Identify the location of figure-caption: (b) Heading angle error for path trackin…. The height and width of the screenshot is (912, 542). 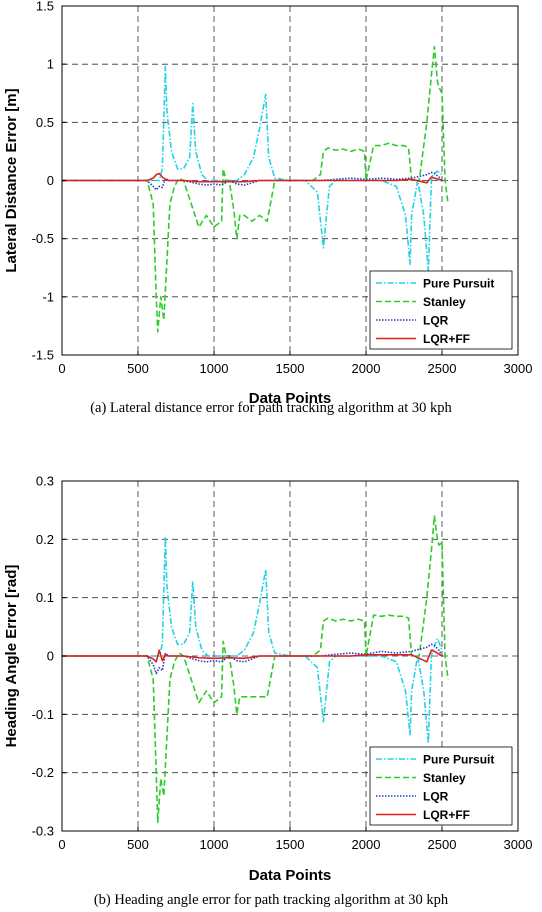
(271, 900).